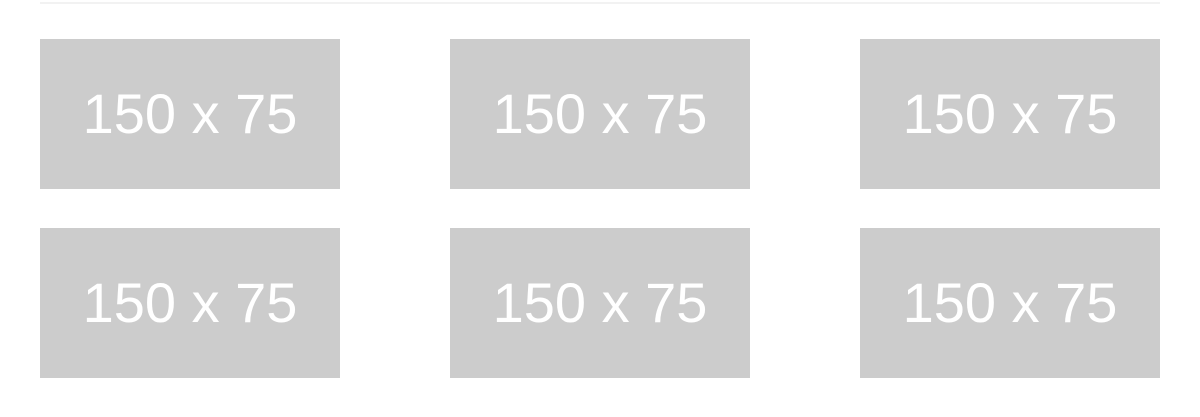 The width and height of the screenshot is (1200, 417). What do you see at coordinates (600, 3) in the screenshot?
I see `top-divider` at bounding box center [600, 3].